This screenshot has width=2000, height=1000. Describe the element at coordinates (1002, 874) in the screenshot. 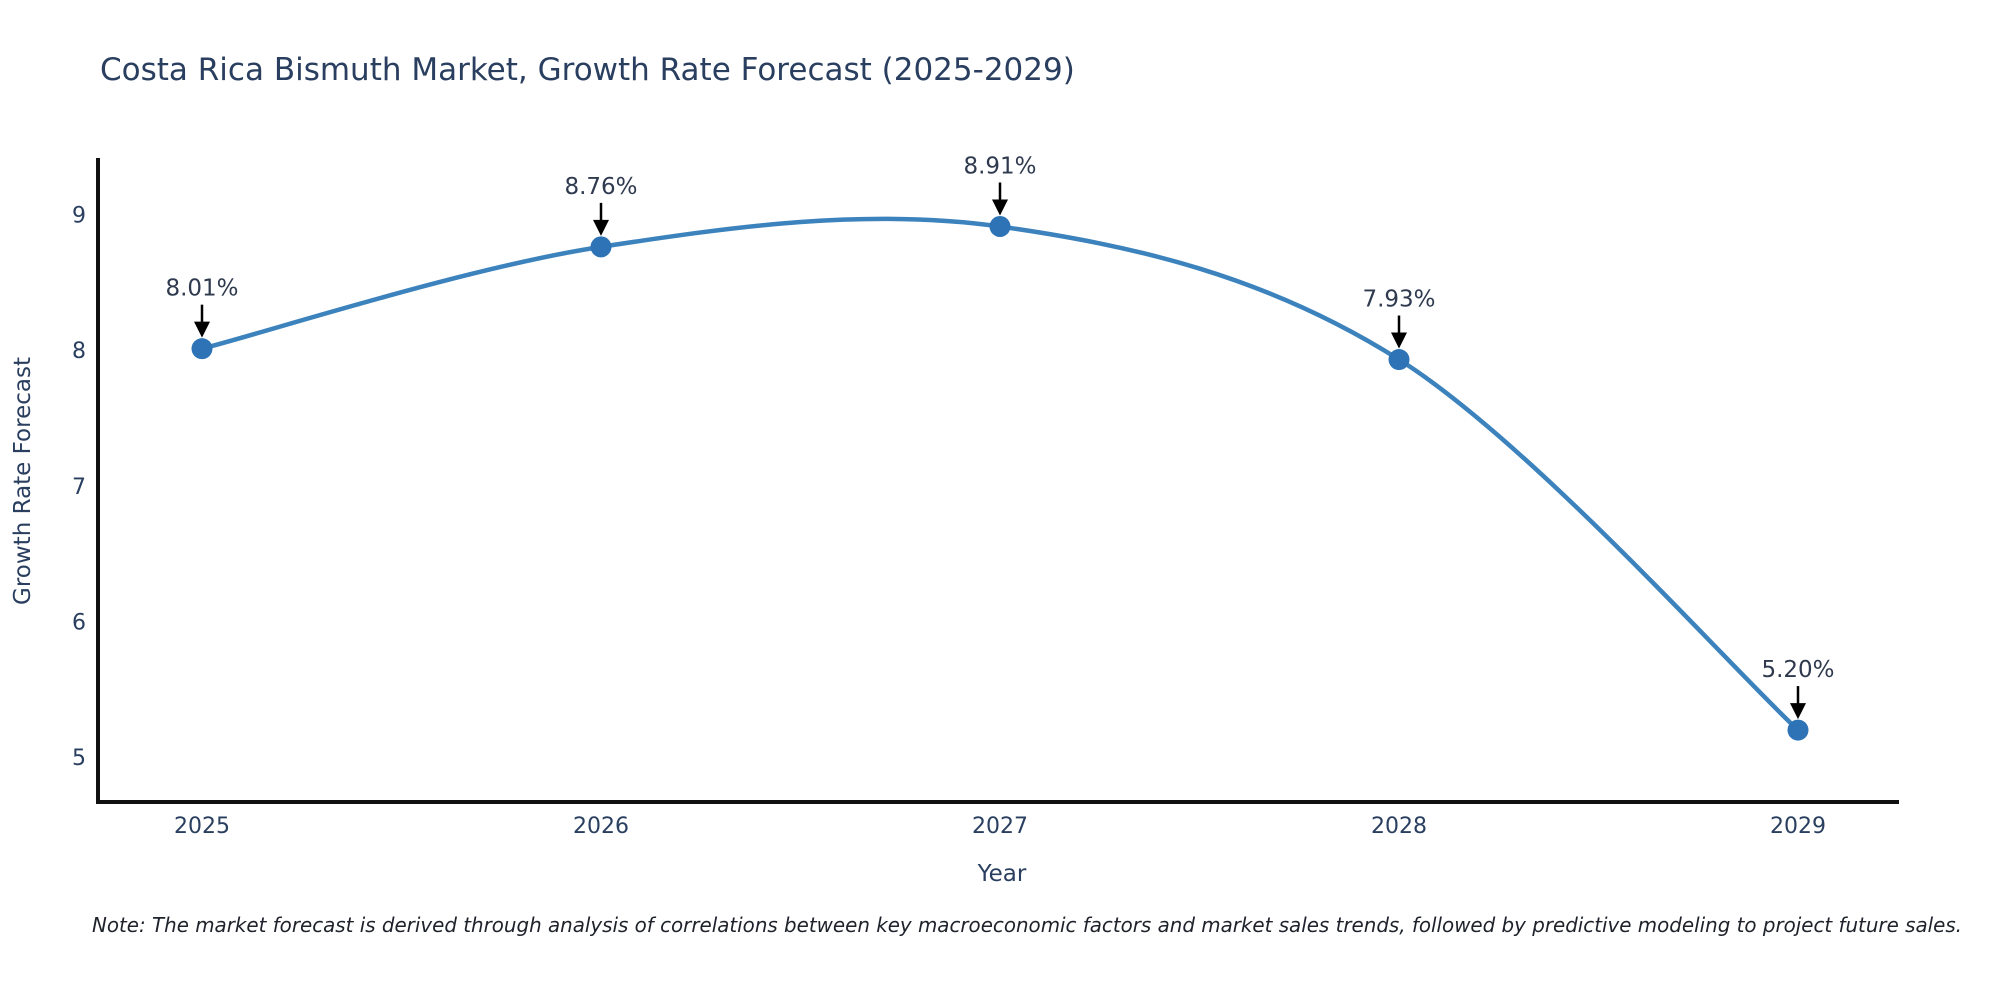

I see `x-axis-title: Year` at that location.